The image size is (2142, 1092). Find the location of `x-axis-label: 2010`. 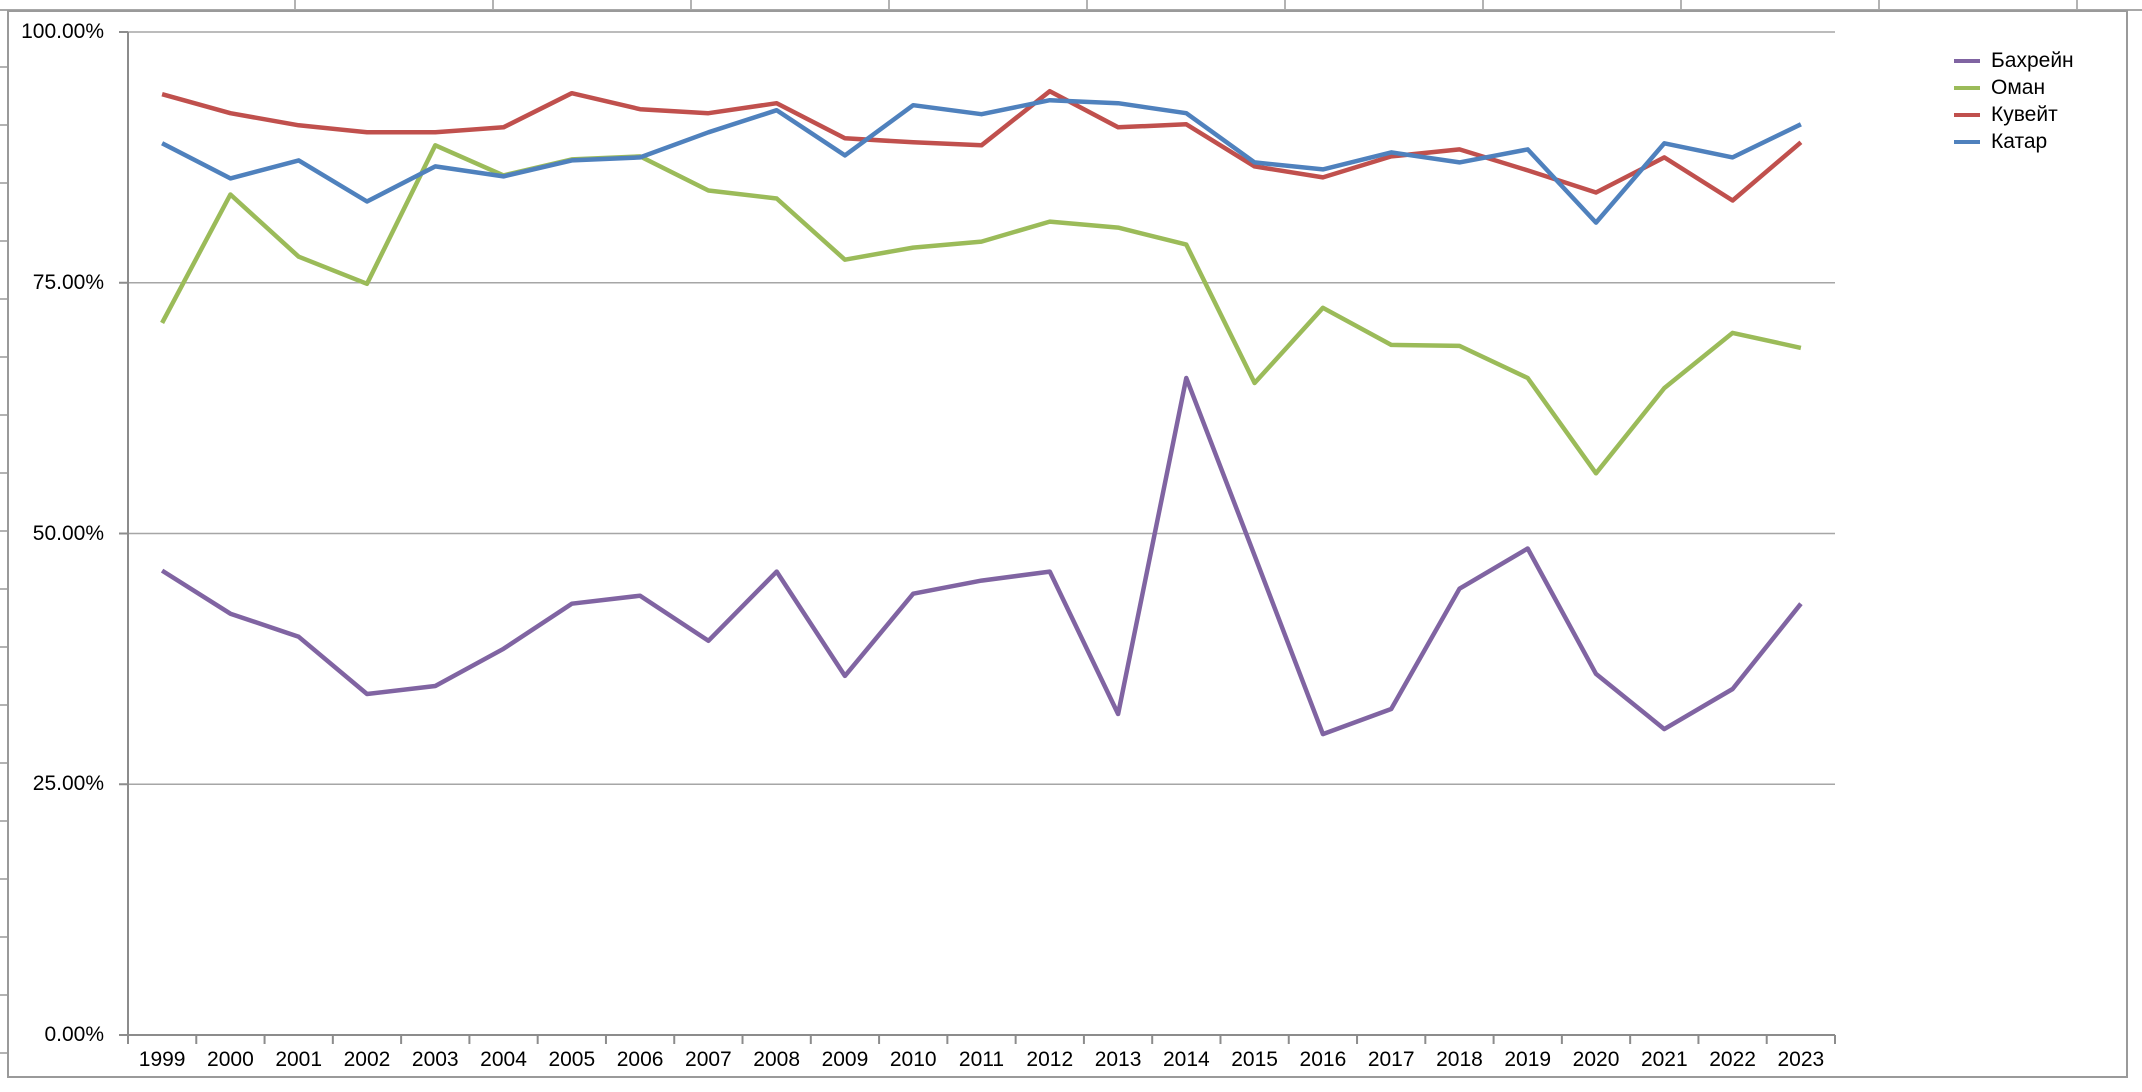

x-axis-label: 2010 is located at coordinates (913, 1059).